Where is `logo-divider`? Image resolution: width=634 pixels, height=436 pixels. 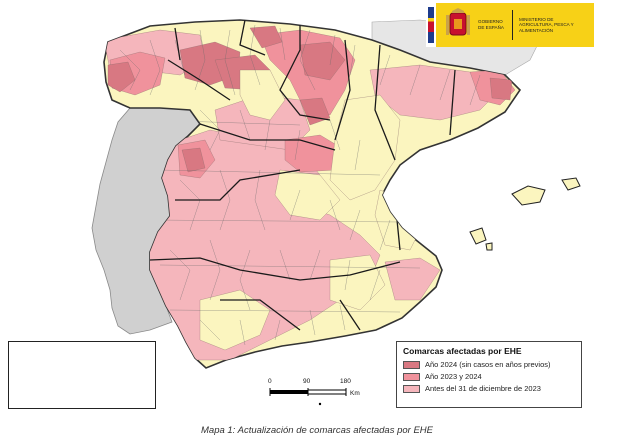 logo-divider is located at coordinates (512, 25).